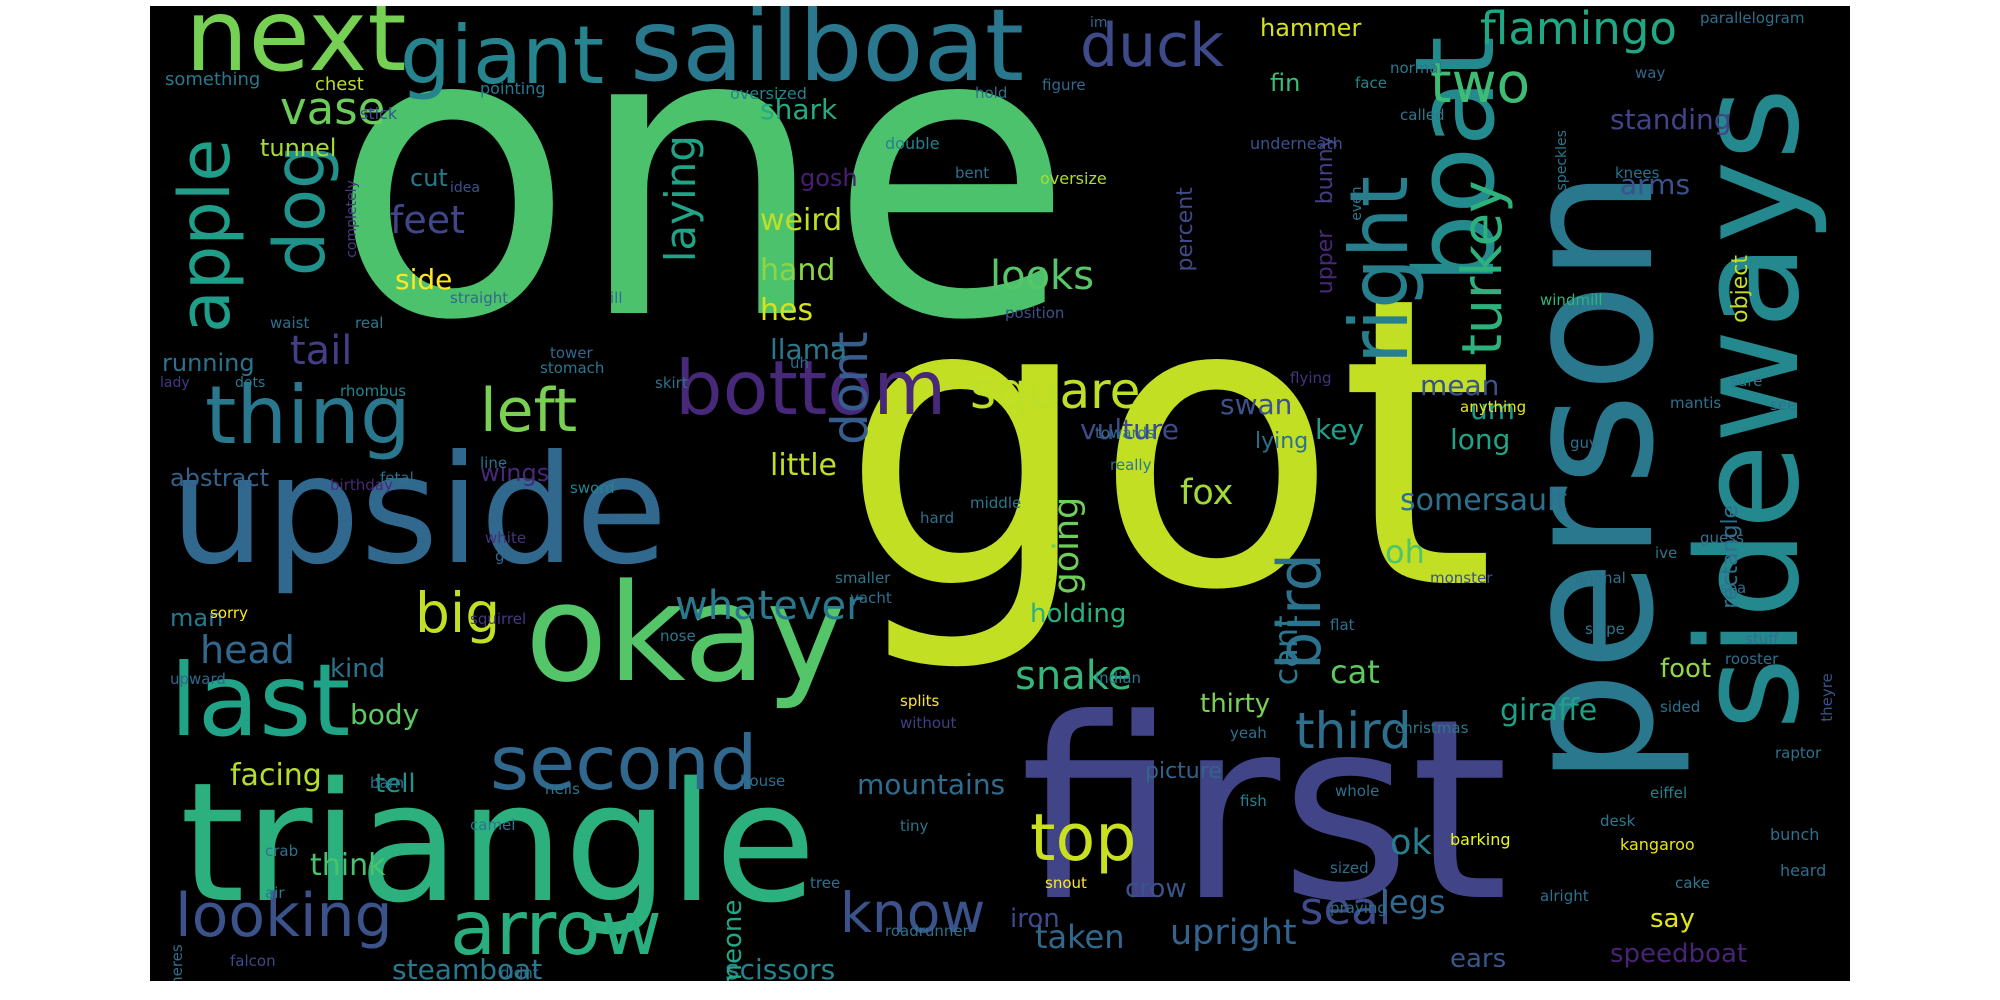 Image resolution: width=2000 pixels, height=1000 pixels. Describe the element at coordinates (1083, 838) in the screenshot. I see `word-top: top` at that location.